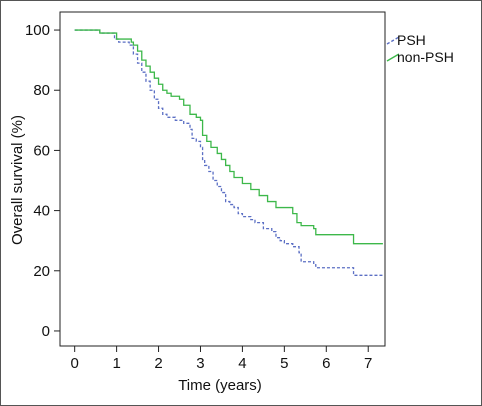  What do you see at coordinates (46, 331) in the screenshot?
I see `y-tick-label: 0` at bounding box center [46, 331].